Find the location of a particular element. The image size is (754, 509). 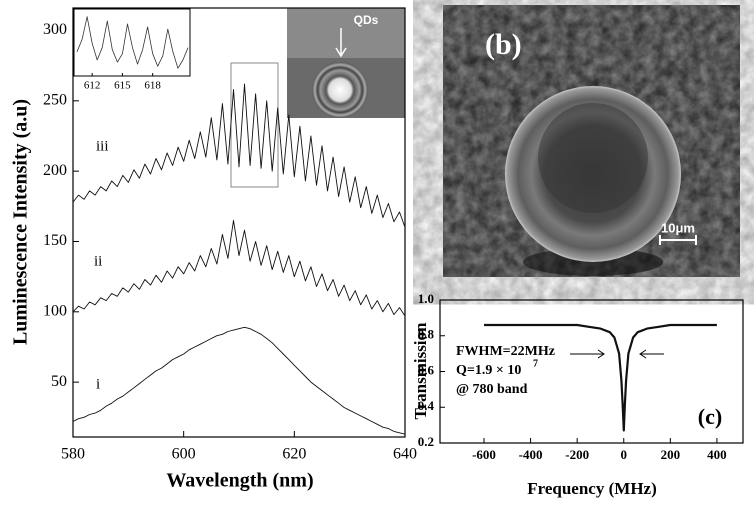

y-axis-title: Transmission is located at coordinates (420, 371).